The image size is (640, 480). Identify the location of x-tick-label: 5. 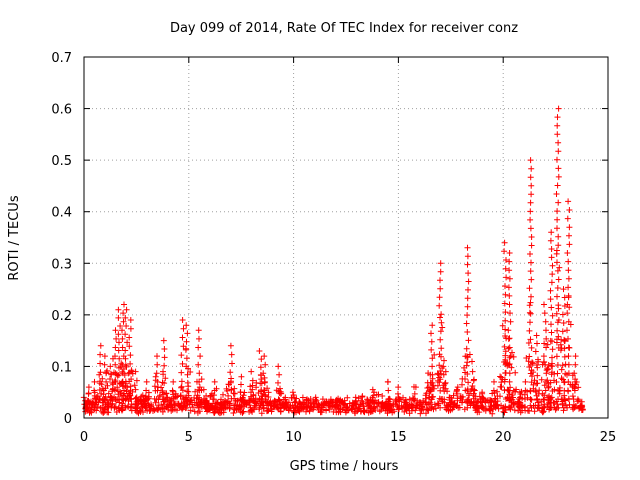
(189, 437).